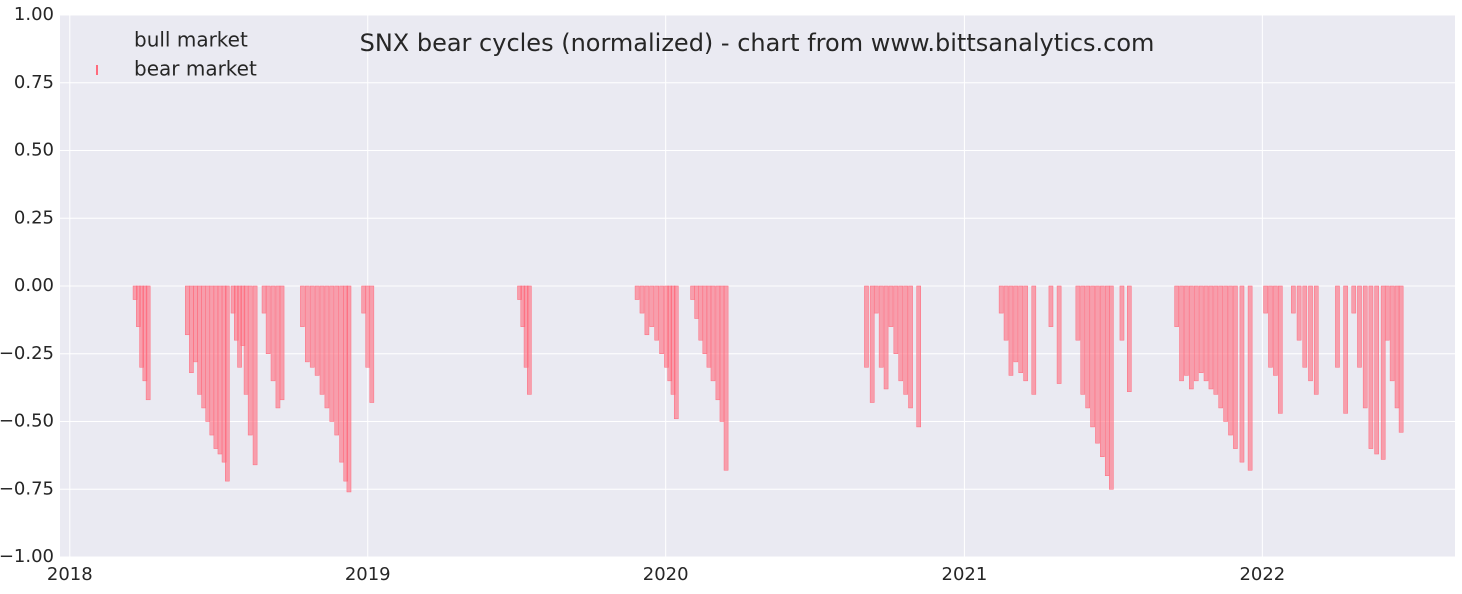 Image resolution: width=1462 pixels, height=594 pixels. I want to click on legend-label: bull market, so click(191, 40).